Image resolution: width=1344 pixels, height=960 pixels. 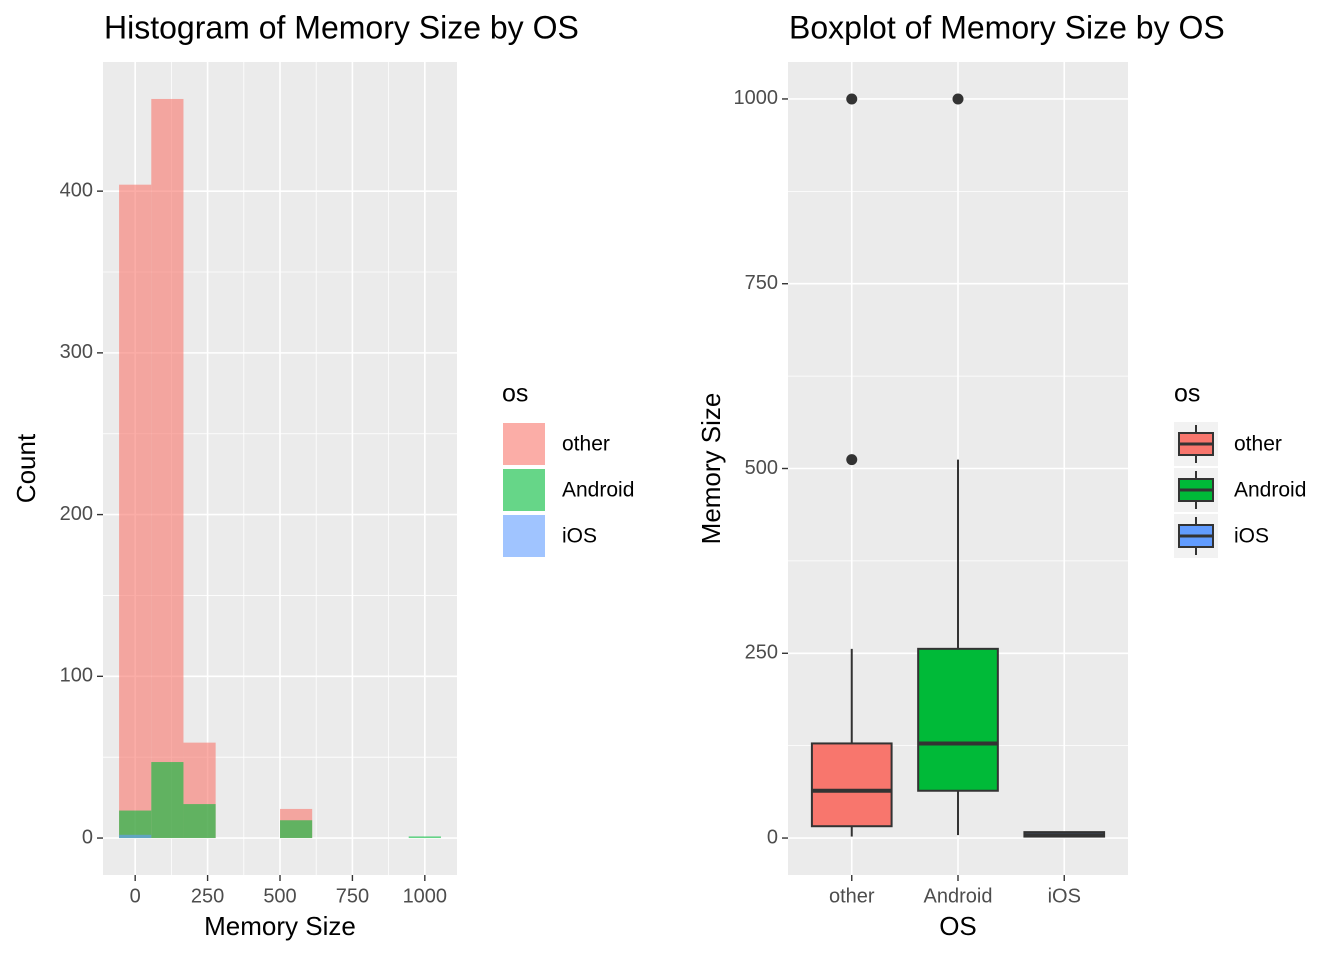 What do you see at coordinates (958, 926) in the screenshot?
I see `x-axis-title: OS` at bounding box center [958, 926].